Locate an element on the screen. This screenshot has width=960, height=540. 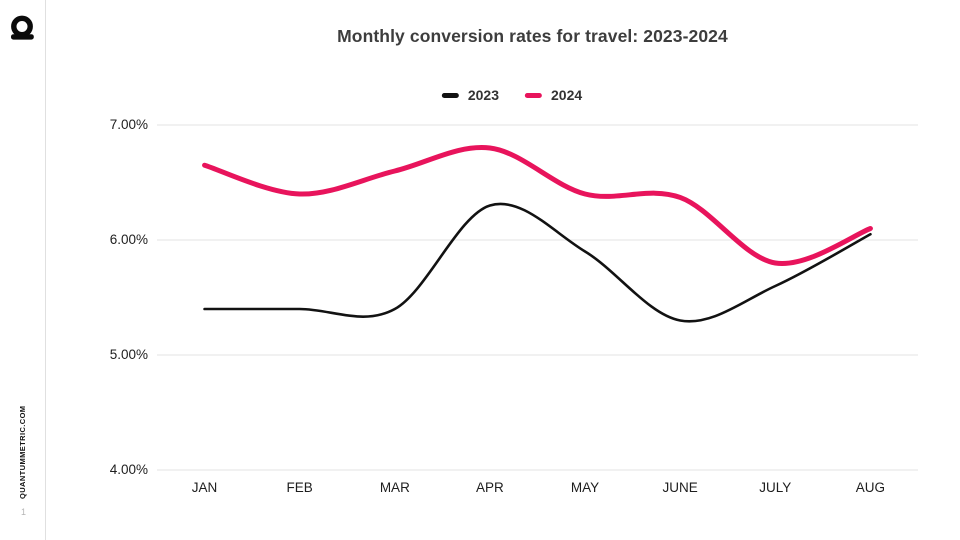
quantum-metric-q-logo is located at coordinates (22, 27).